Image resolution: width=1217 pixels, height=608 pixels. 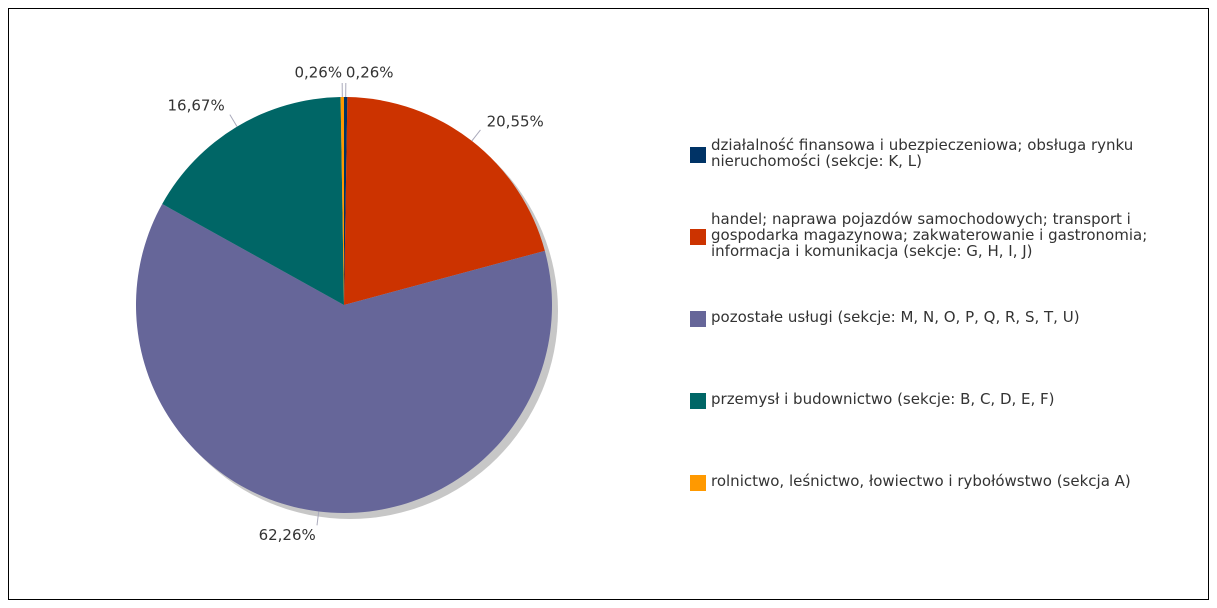 I want to click on data-label: 16,67%, so click(x=196, y=106).